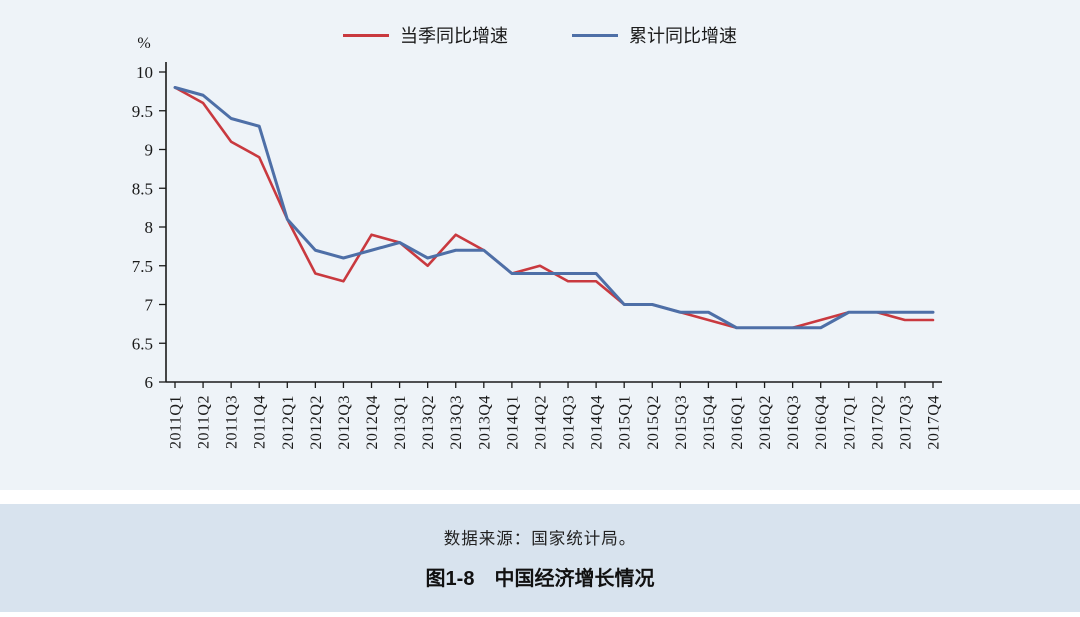 The width and height of the screenshot is (1080, 617). What do you see at coordinates (569, 422) in the screenshot?
I see `x-tick-label: 2014Q3` at bounding box center [569, 422].